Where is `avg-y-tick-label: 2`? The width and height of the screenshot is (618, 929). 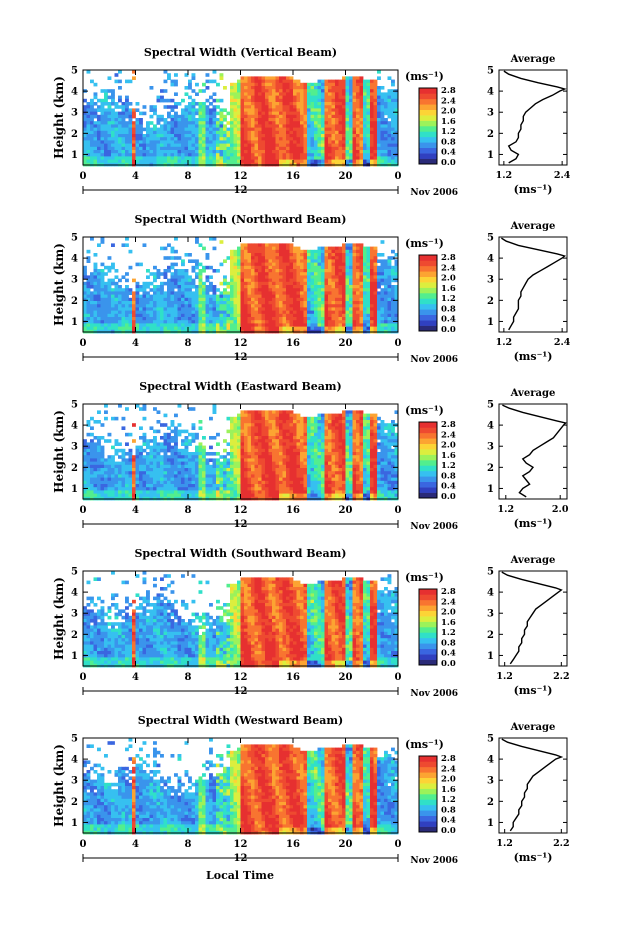
avg-y-tick-label: 2 is located at coordinates (490, 134).